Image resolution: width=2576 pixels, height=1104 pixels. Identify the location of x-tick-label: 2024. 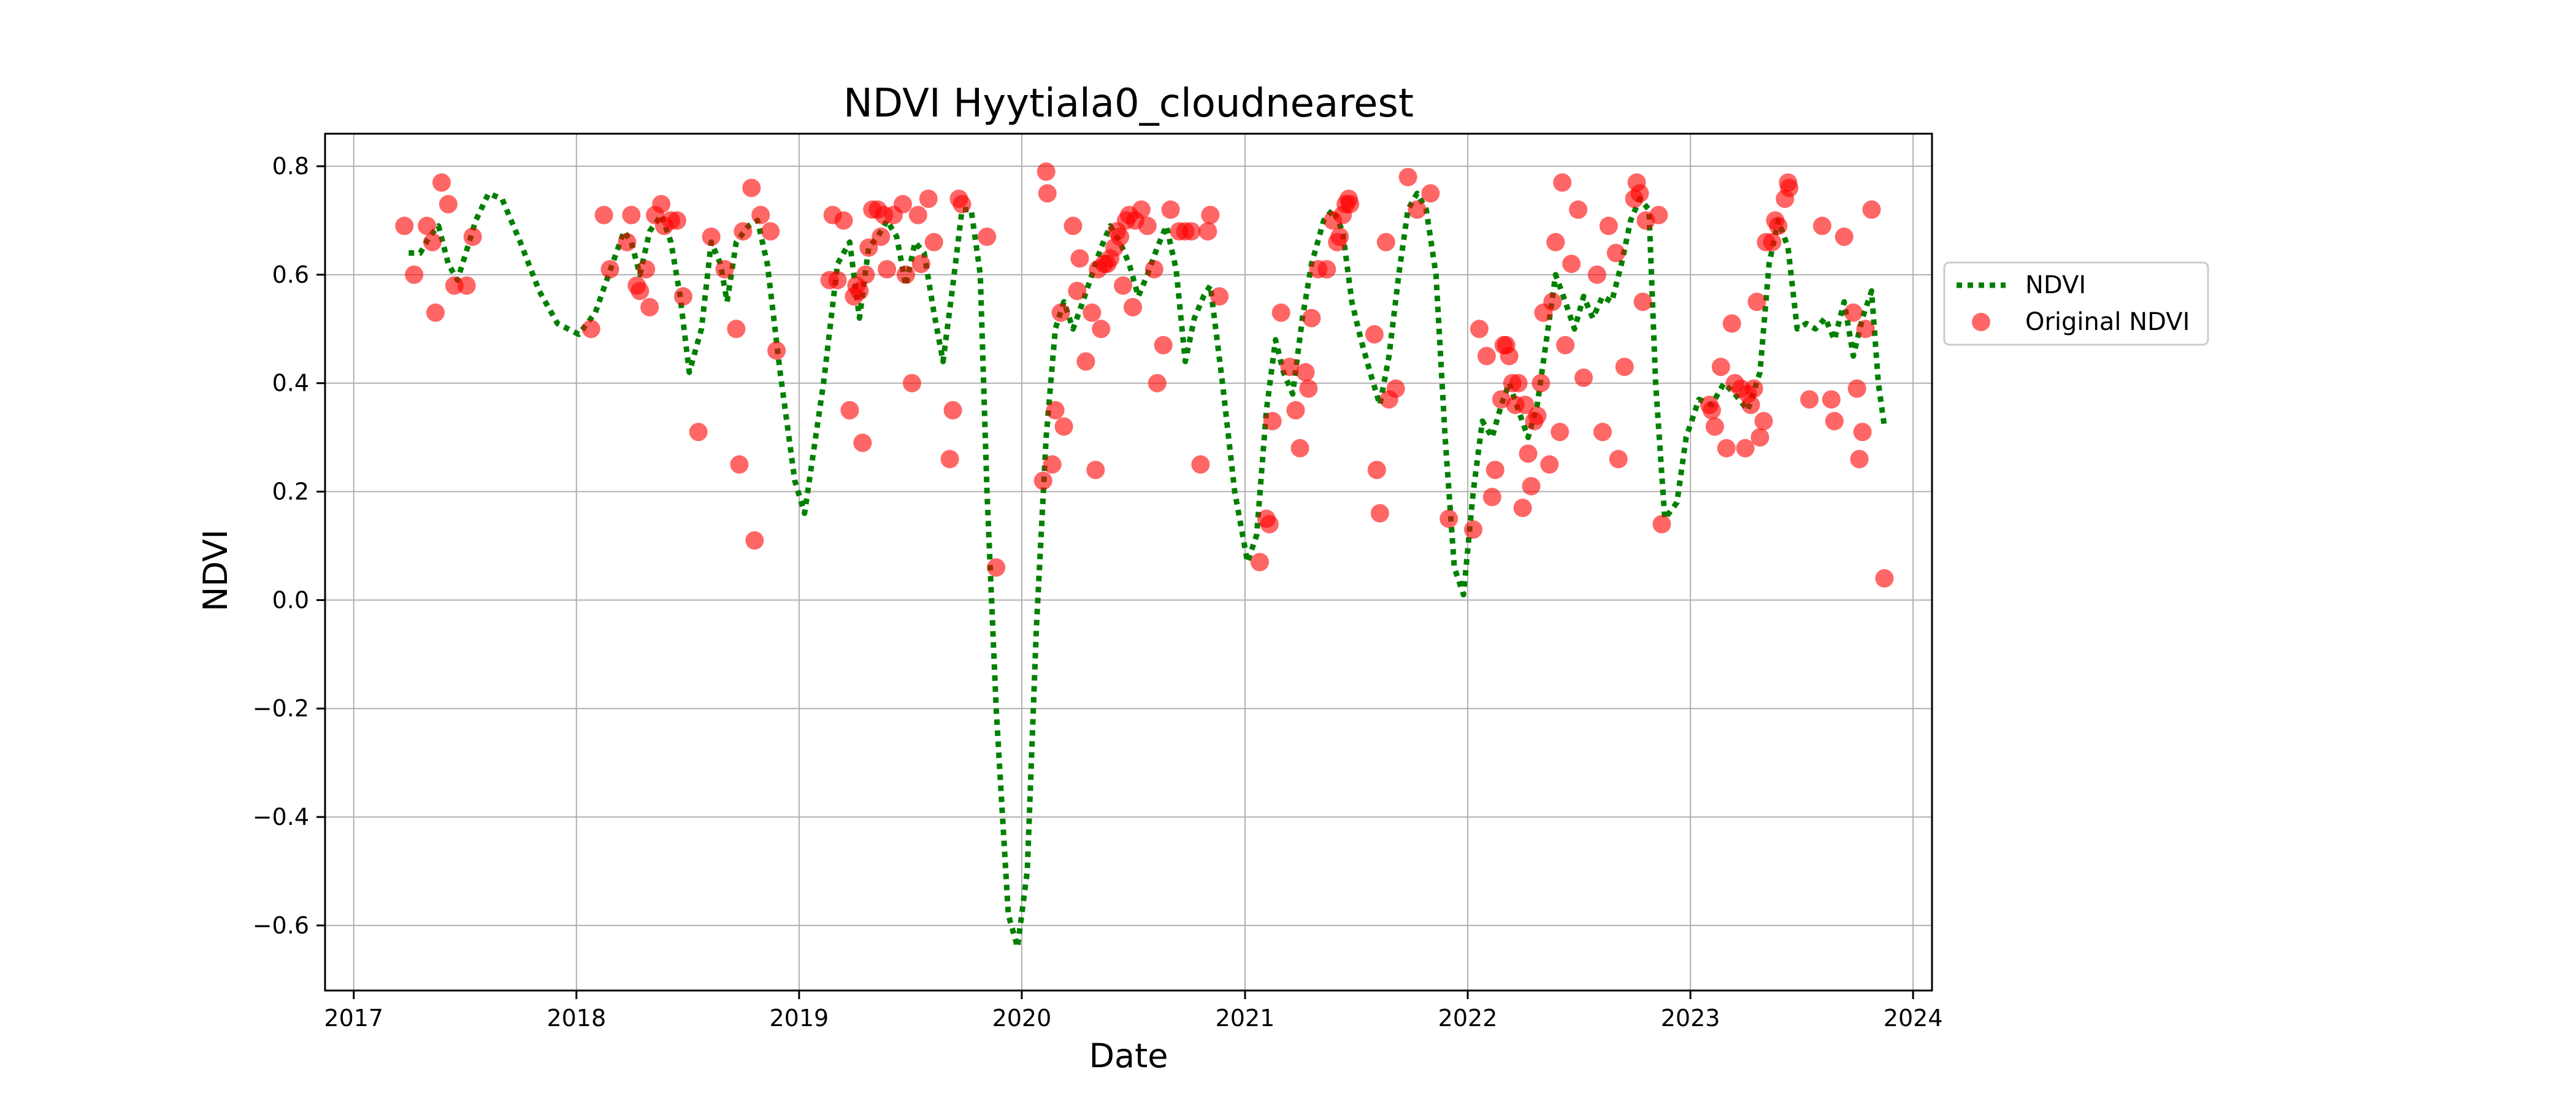
(1913, 1018).